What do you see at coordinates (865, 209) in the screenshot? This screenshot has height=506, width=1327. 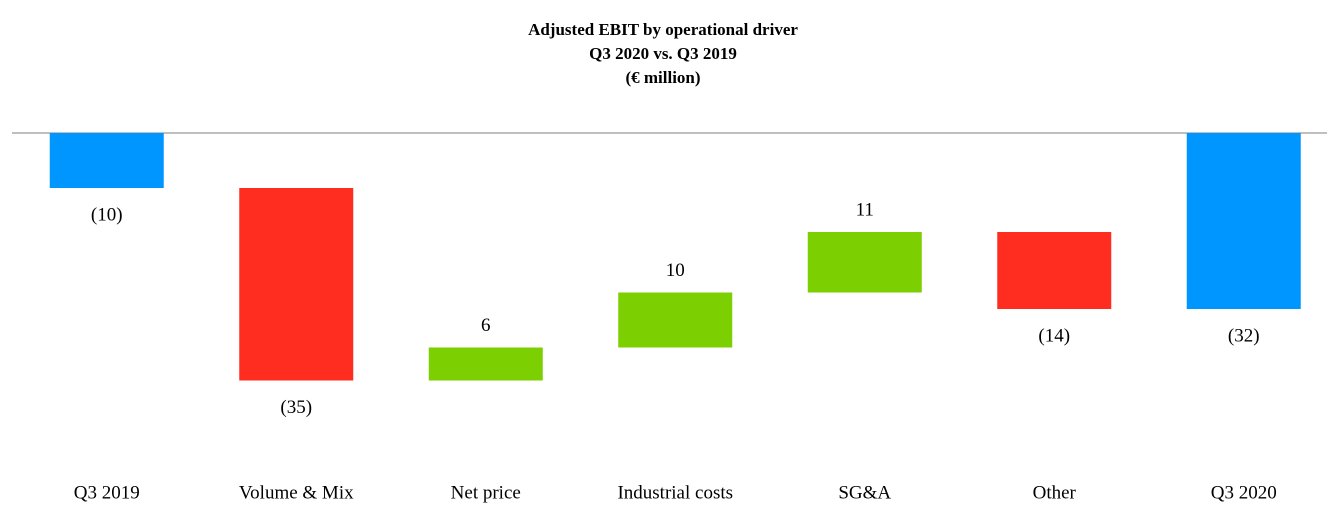 I see `value-label: 11` at bounding box center [865, 209].